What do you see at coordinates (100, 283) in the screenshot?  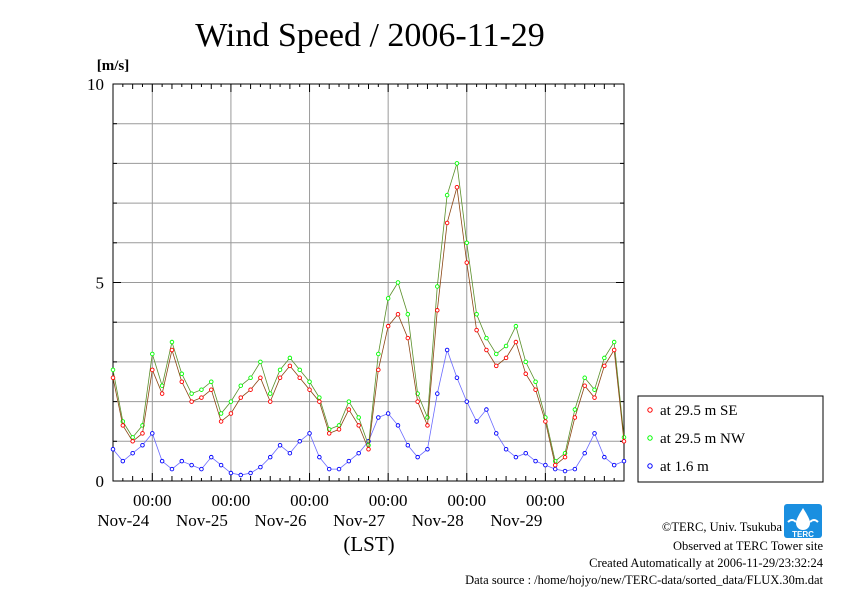 I see `y-tick-label: 5` at bounding box center [100, 283].